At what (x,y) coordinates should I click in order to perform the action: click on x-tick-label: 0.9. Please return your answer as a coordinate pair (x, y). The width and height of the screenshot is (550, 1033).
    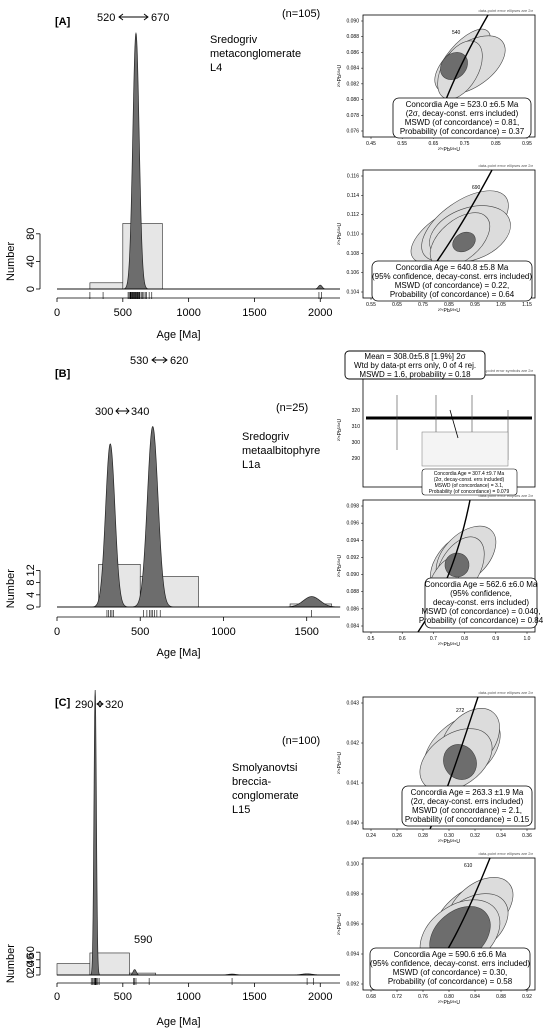
    Looking at the image, I should click on (495, 639).